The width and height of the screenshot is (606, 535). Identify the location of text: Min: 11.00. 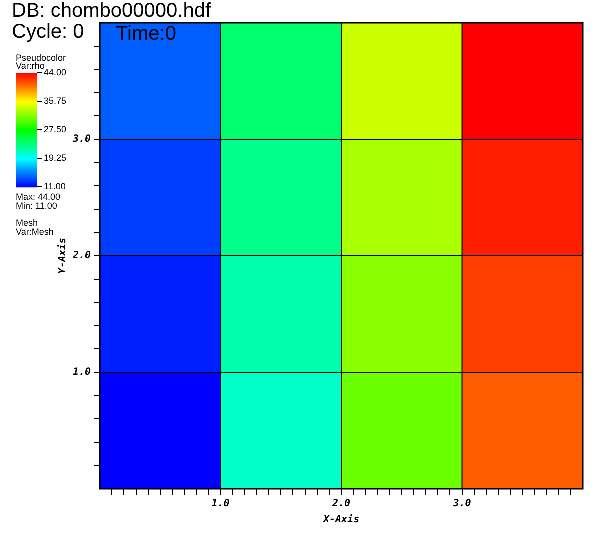
(37, 206).